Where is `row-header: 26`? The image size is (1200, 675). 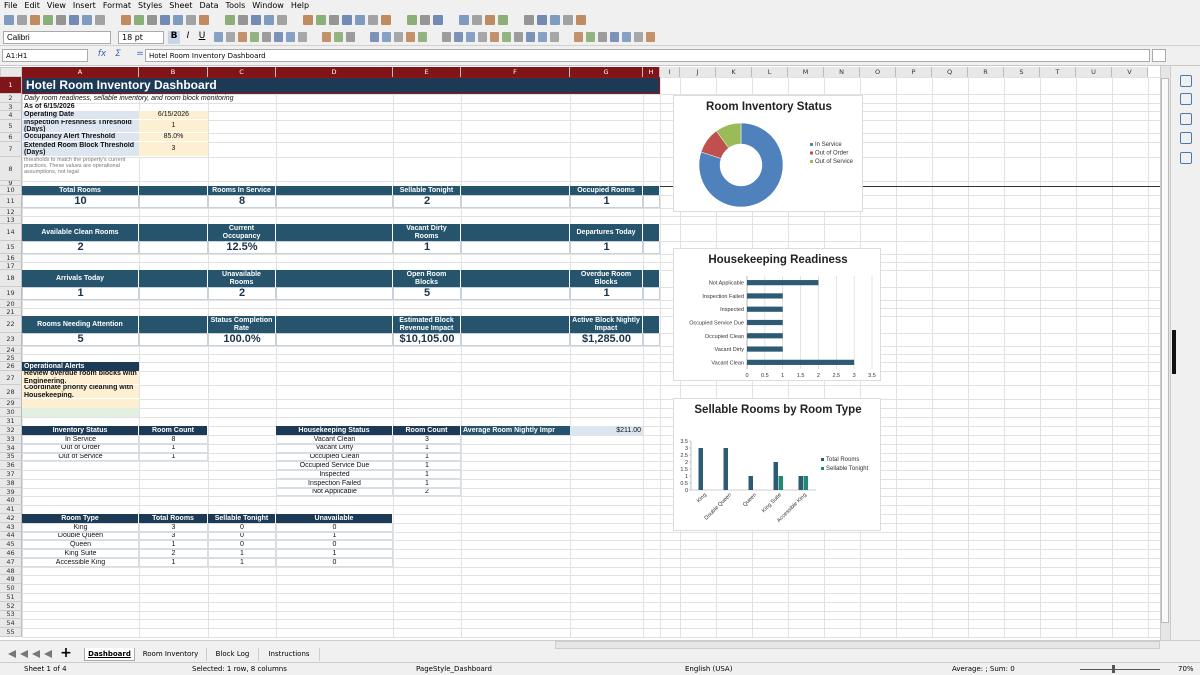 row-header: 26 is located at coordinates (11, 366).